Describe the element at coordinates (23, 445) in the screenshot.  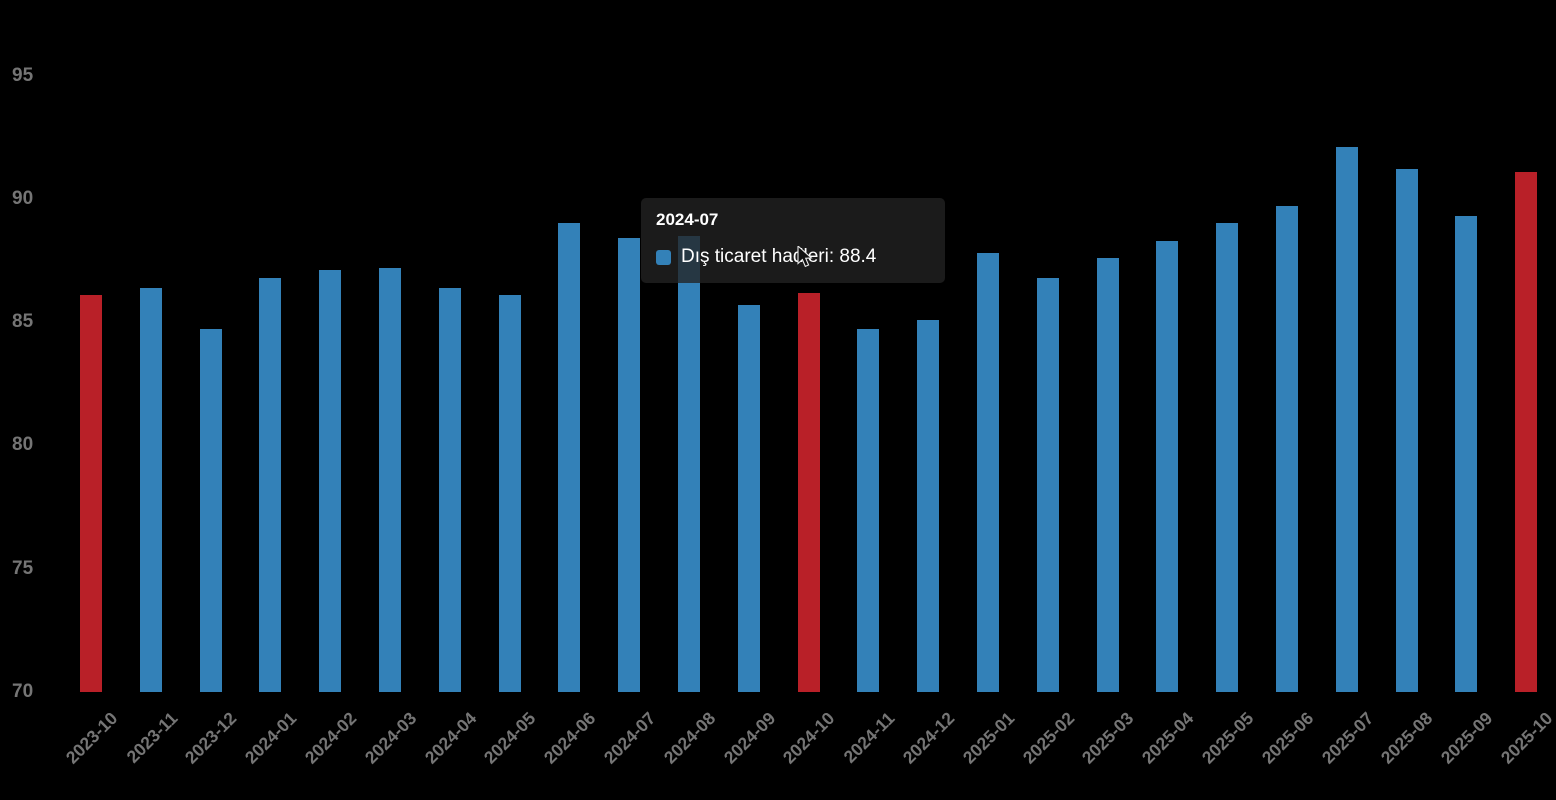
I see `y-tick-label-80: 80` at that location.